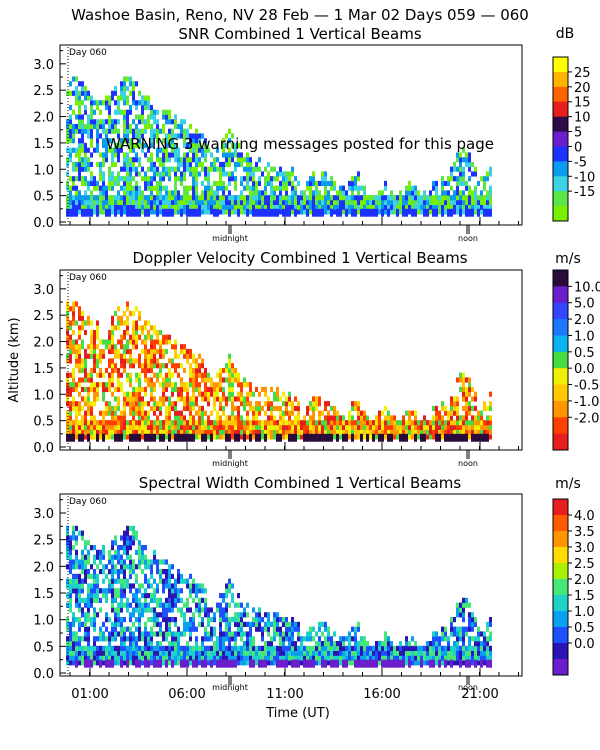 This screenshot has height=750, width=600. I want to click on doppler-data-field, so click(279, 371).